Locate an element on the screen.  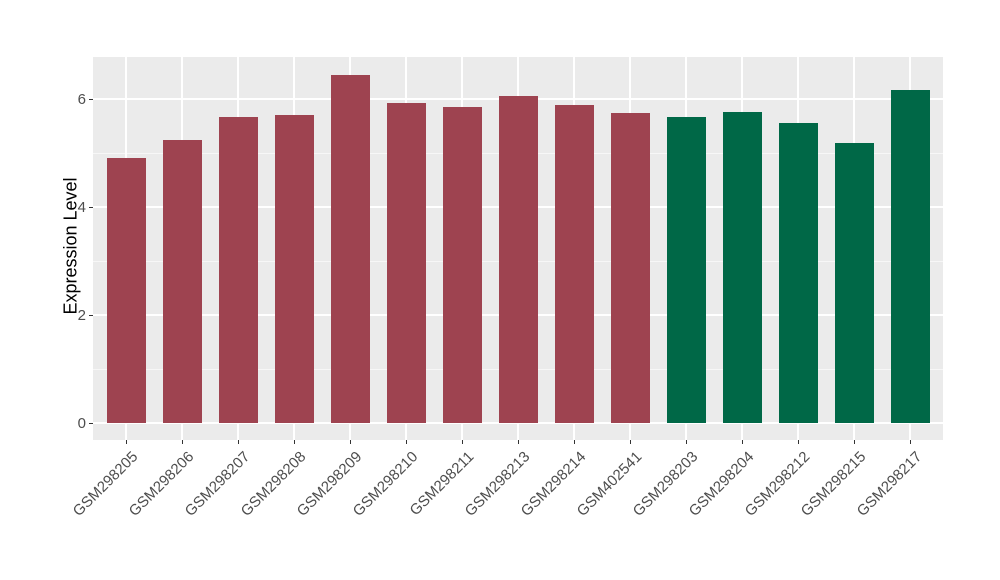
bar-GSM402541 is located at coordinates (630, 268).